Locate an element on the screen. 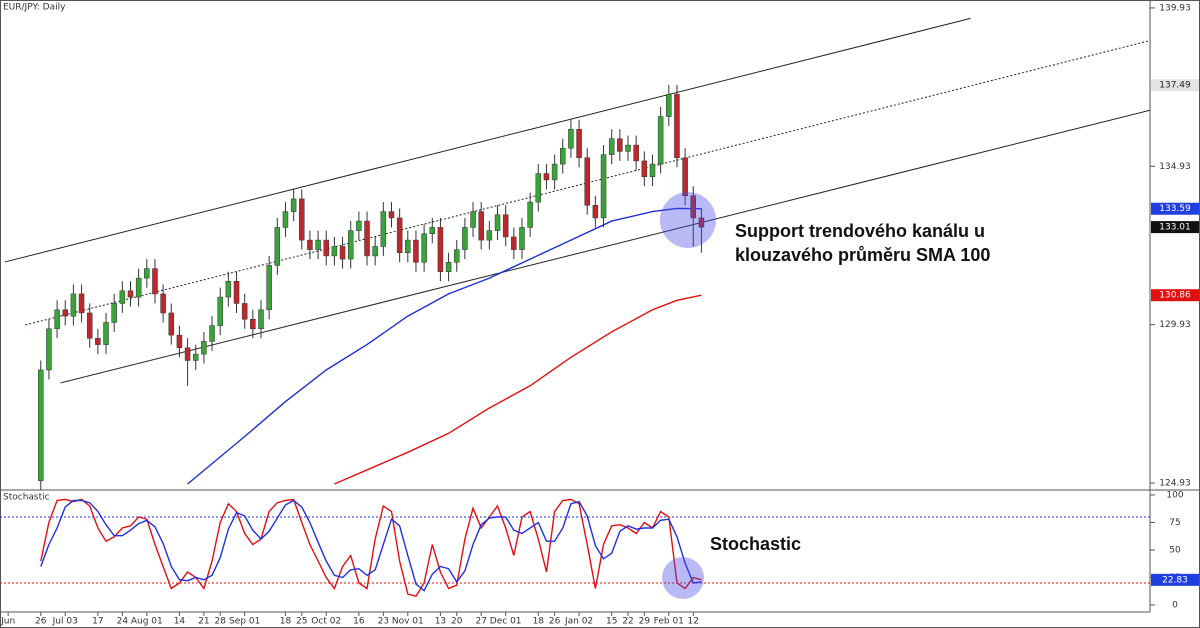 This screenshot has height=628, width=1200. price-label-text: 137.49 is located at coordinates (1175, 86).